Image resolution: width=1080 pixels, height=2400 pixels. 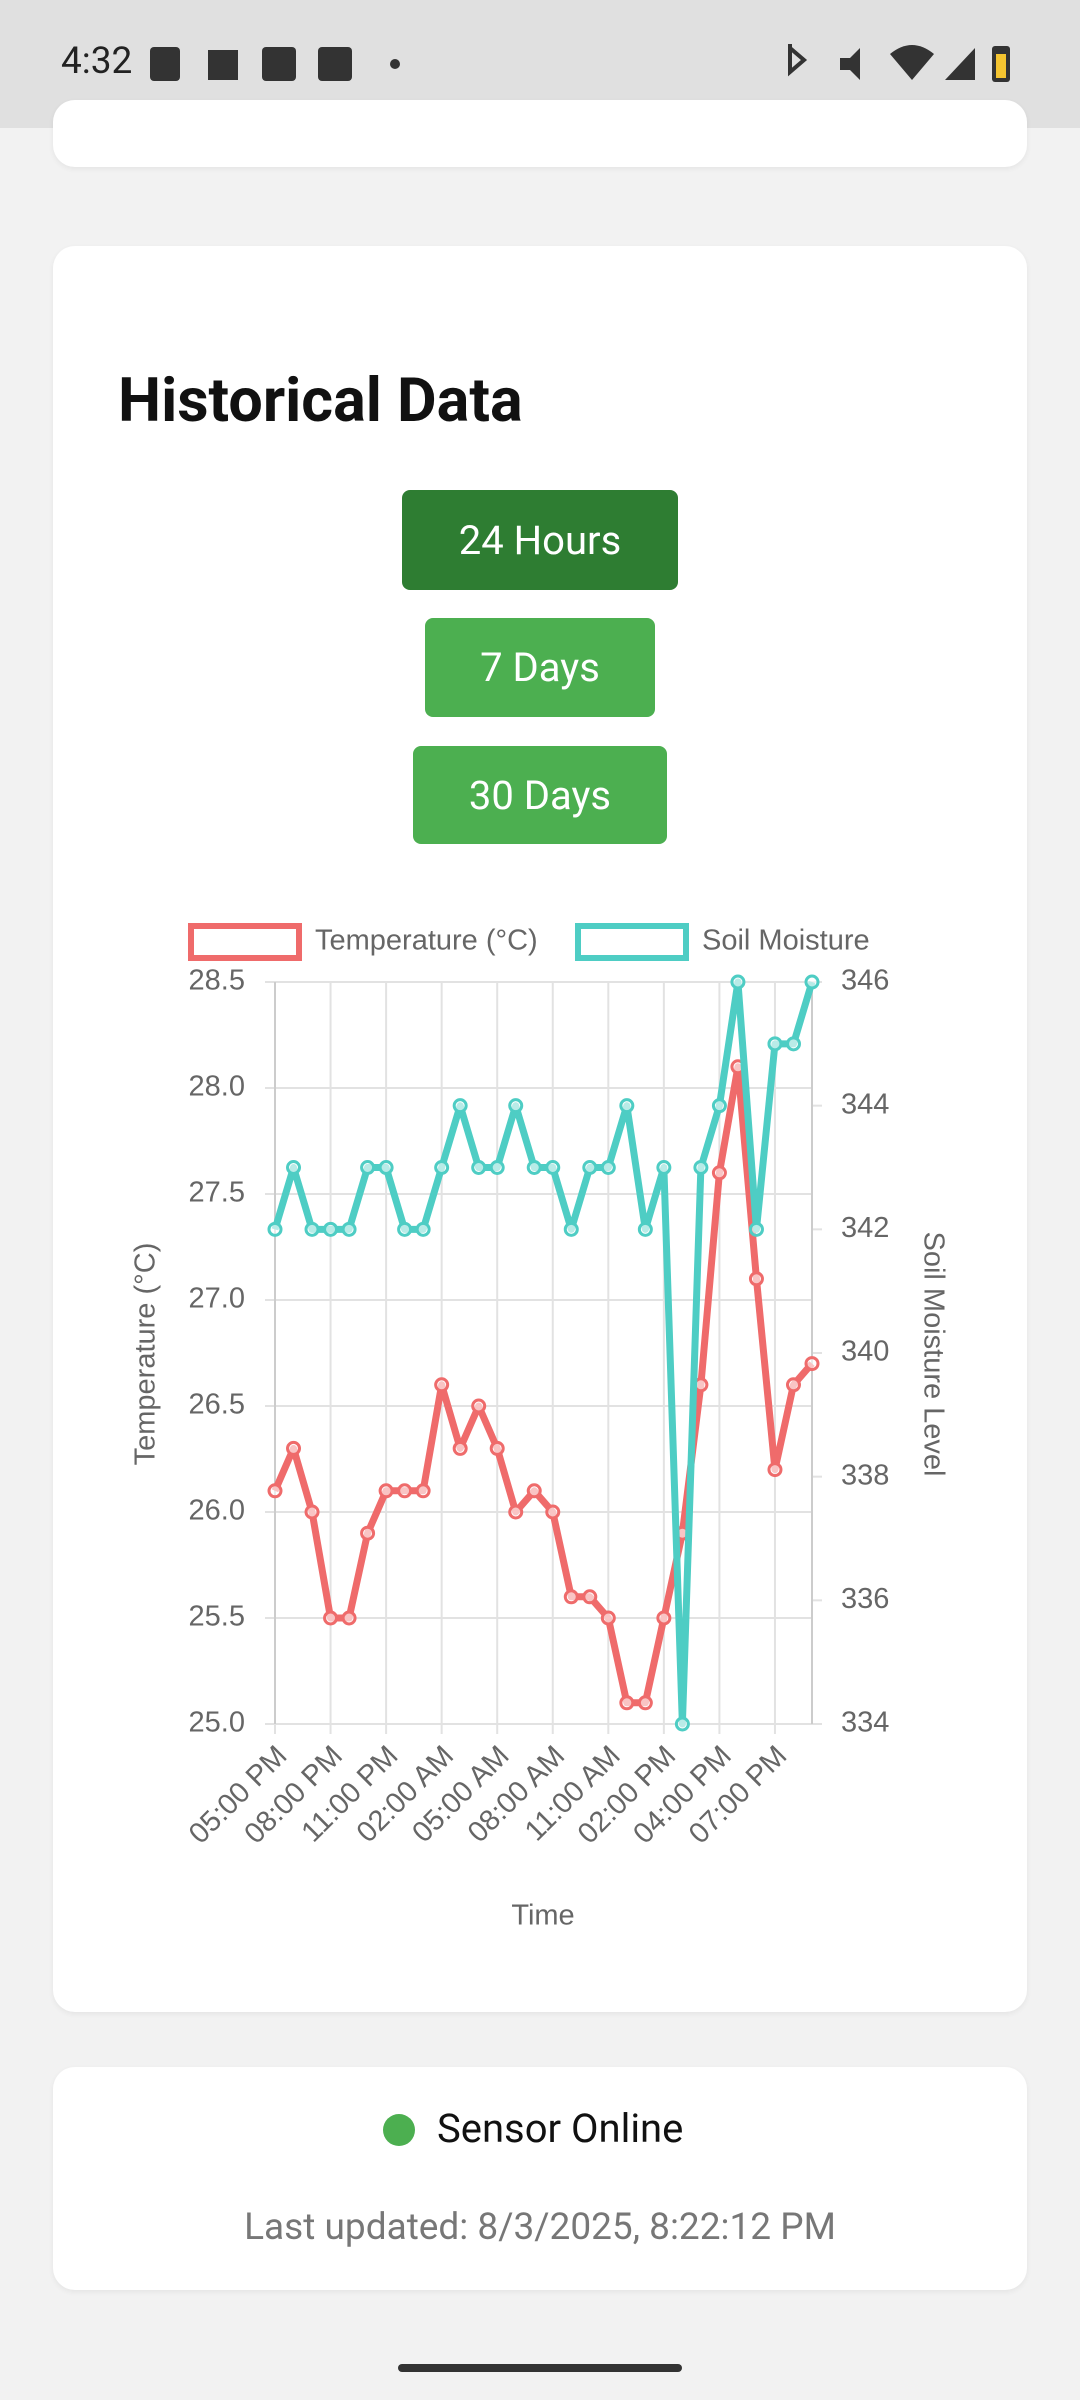 I want to click on y2-tick-label: 346, so click(x=865, y=981).